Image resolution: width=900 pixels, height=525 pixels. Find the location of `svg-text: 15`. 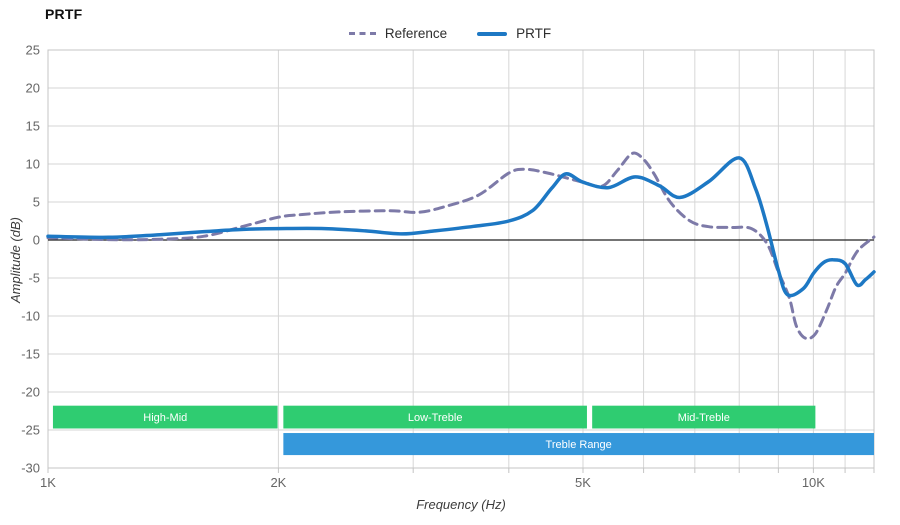

svg-text: 15 is located at coordinates (33, 126).